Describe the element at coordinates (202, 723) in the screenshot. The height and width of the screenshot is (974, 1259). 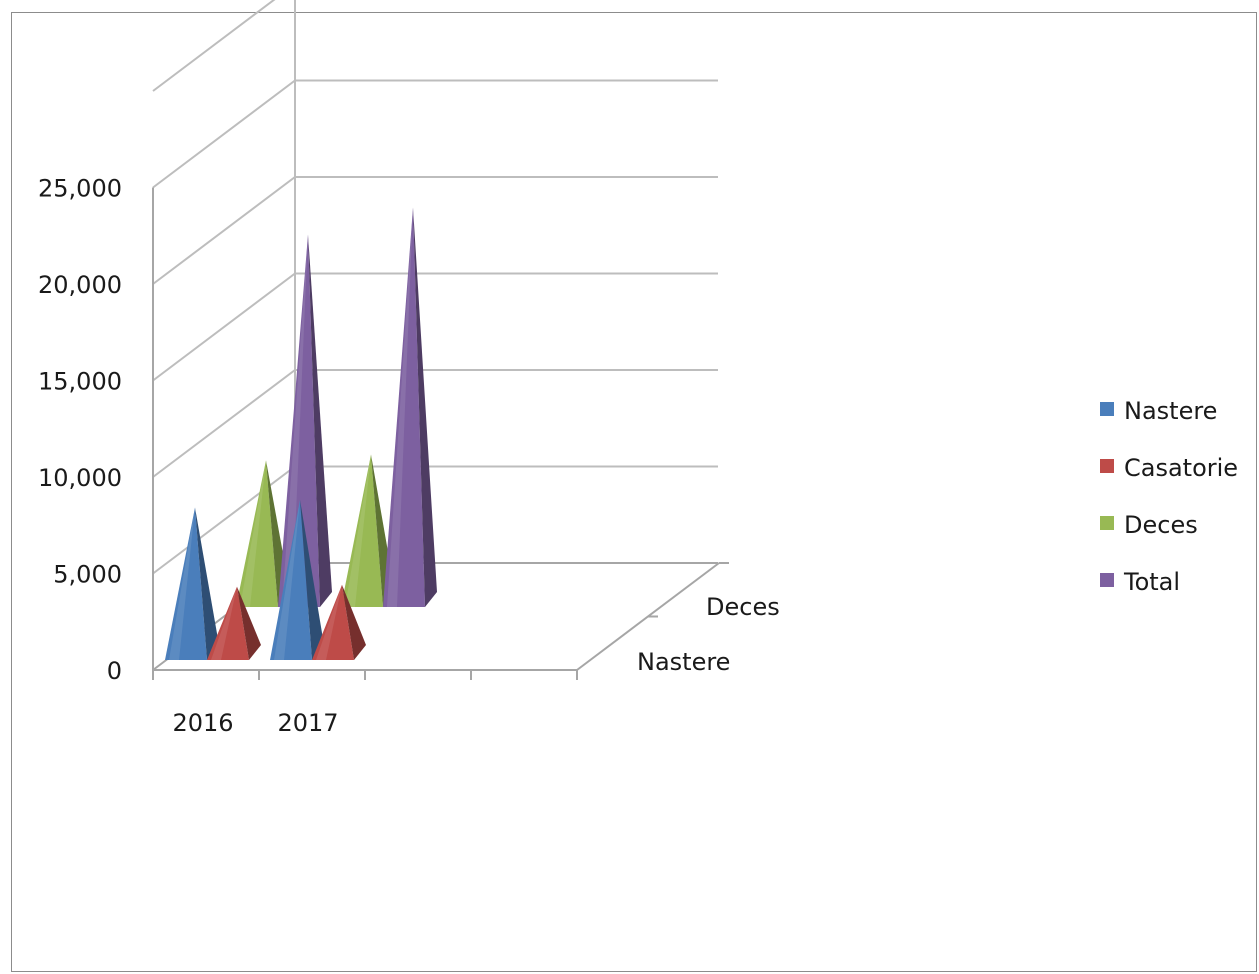
I see `x-tick-label: 2016` at that location.